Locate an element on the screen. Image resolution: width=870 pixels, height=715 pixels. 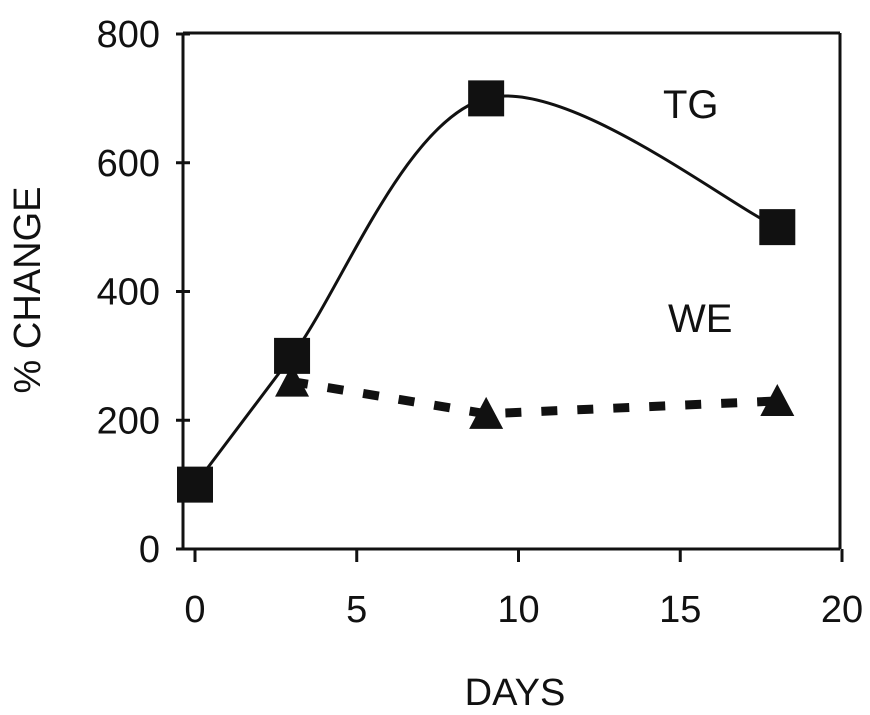
x-tick-label: 0 is located at coordinates (194, 610).